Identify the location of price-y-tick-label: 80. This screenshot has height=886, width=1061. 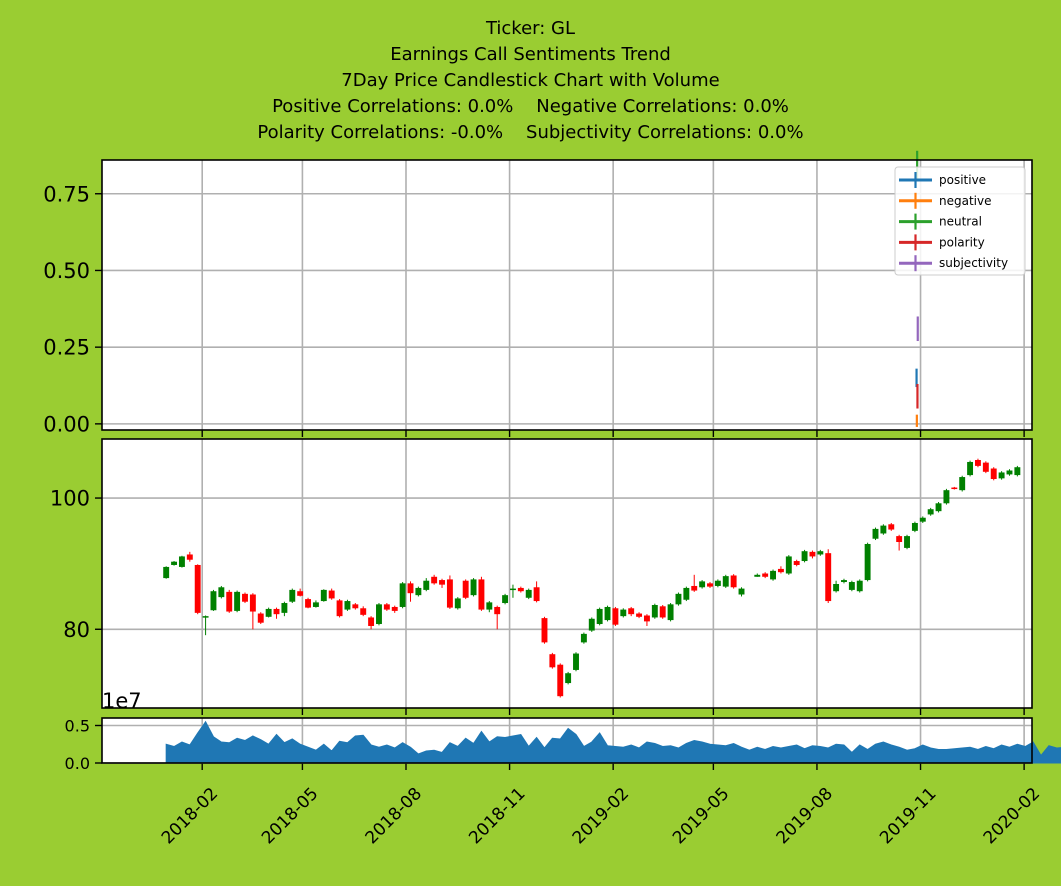
(76, 630).